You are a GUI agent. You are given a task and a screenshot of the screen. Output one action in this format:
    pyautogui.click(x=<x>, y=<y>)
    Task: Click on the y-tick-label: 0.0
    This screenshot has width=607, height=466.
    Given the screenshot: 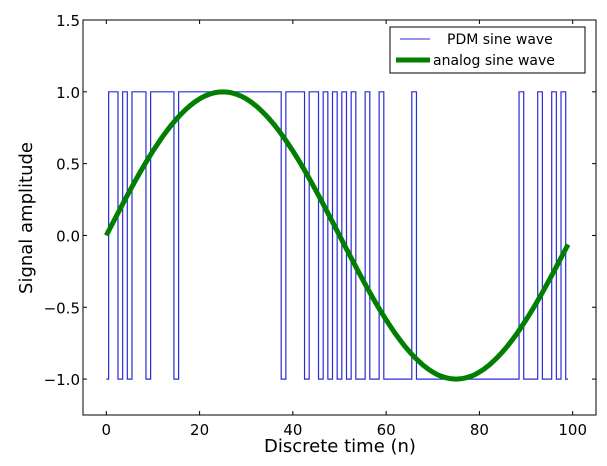 What is the action you would take?
    pyautogui.click(x=68, y=236)
    